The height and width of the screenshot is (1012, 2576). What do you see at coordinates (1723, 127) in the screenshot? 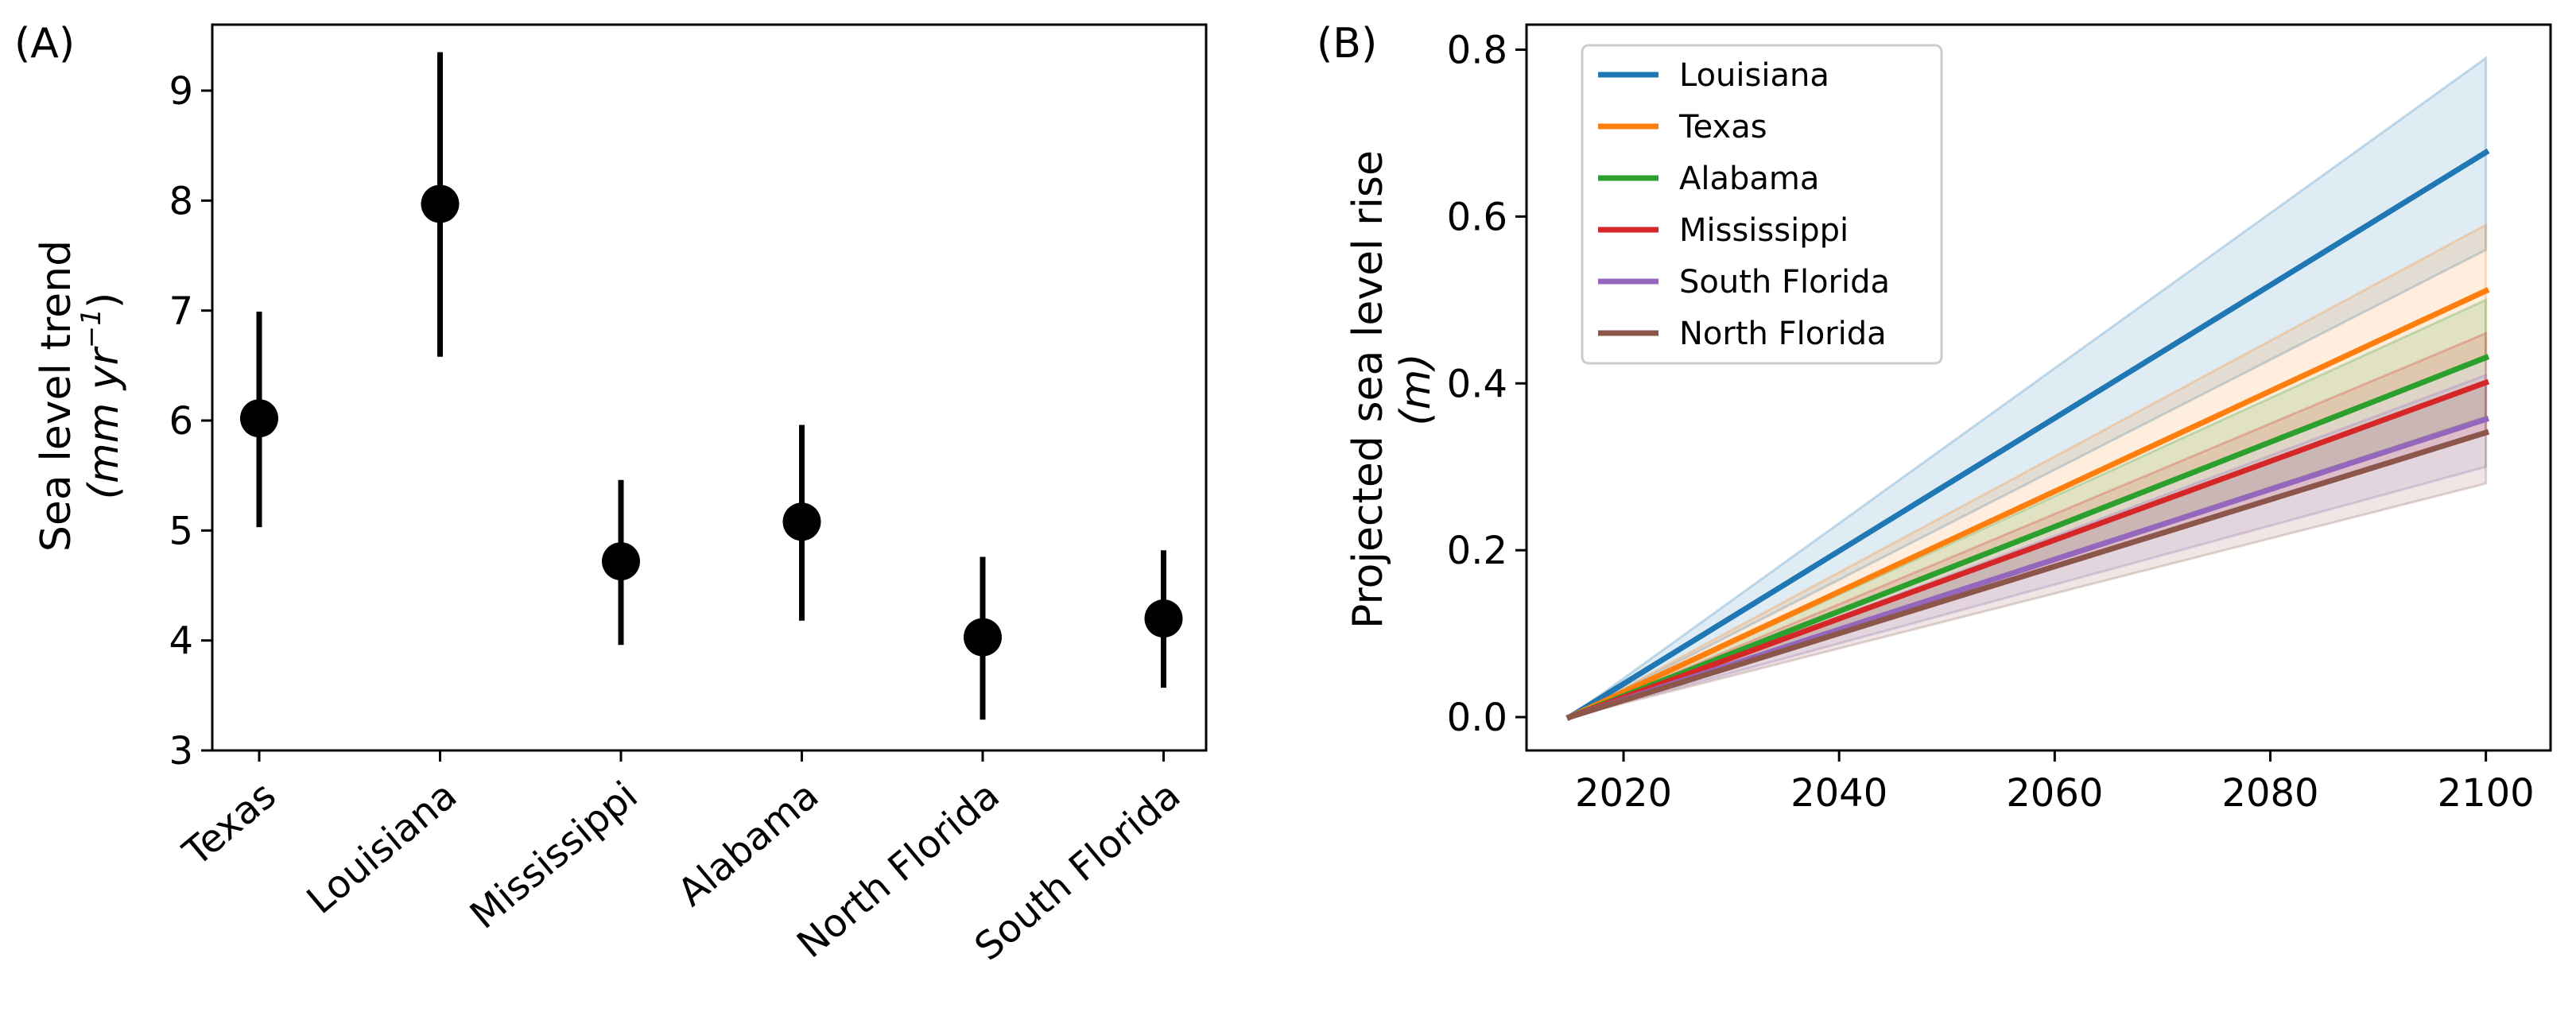
I see `panel-b-legend-label: Texas` at bounding box center [1723, 127].